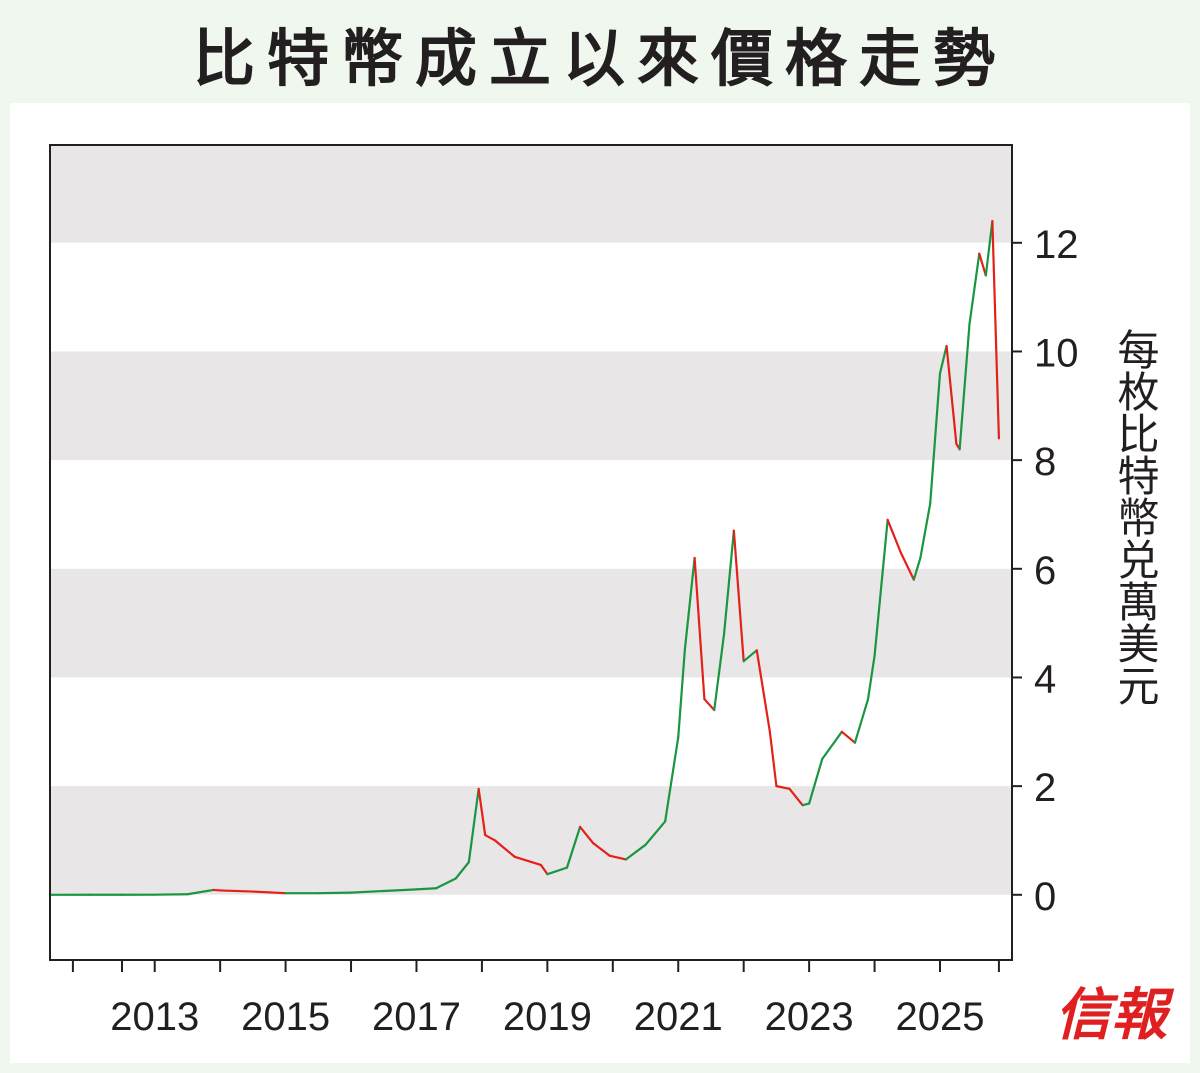 The width and height of the screenshot is (1200, 1073). What do you see at coordinates (940, 1017) in the screenshot?
I see `x-tick-label: 2025` at bounding box center [940, 1017].